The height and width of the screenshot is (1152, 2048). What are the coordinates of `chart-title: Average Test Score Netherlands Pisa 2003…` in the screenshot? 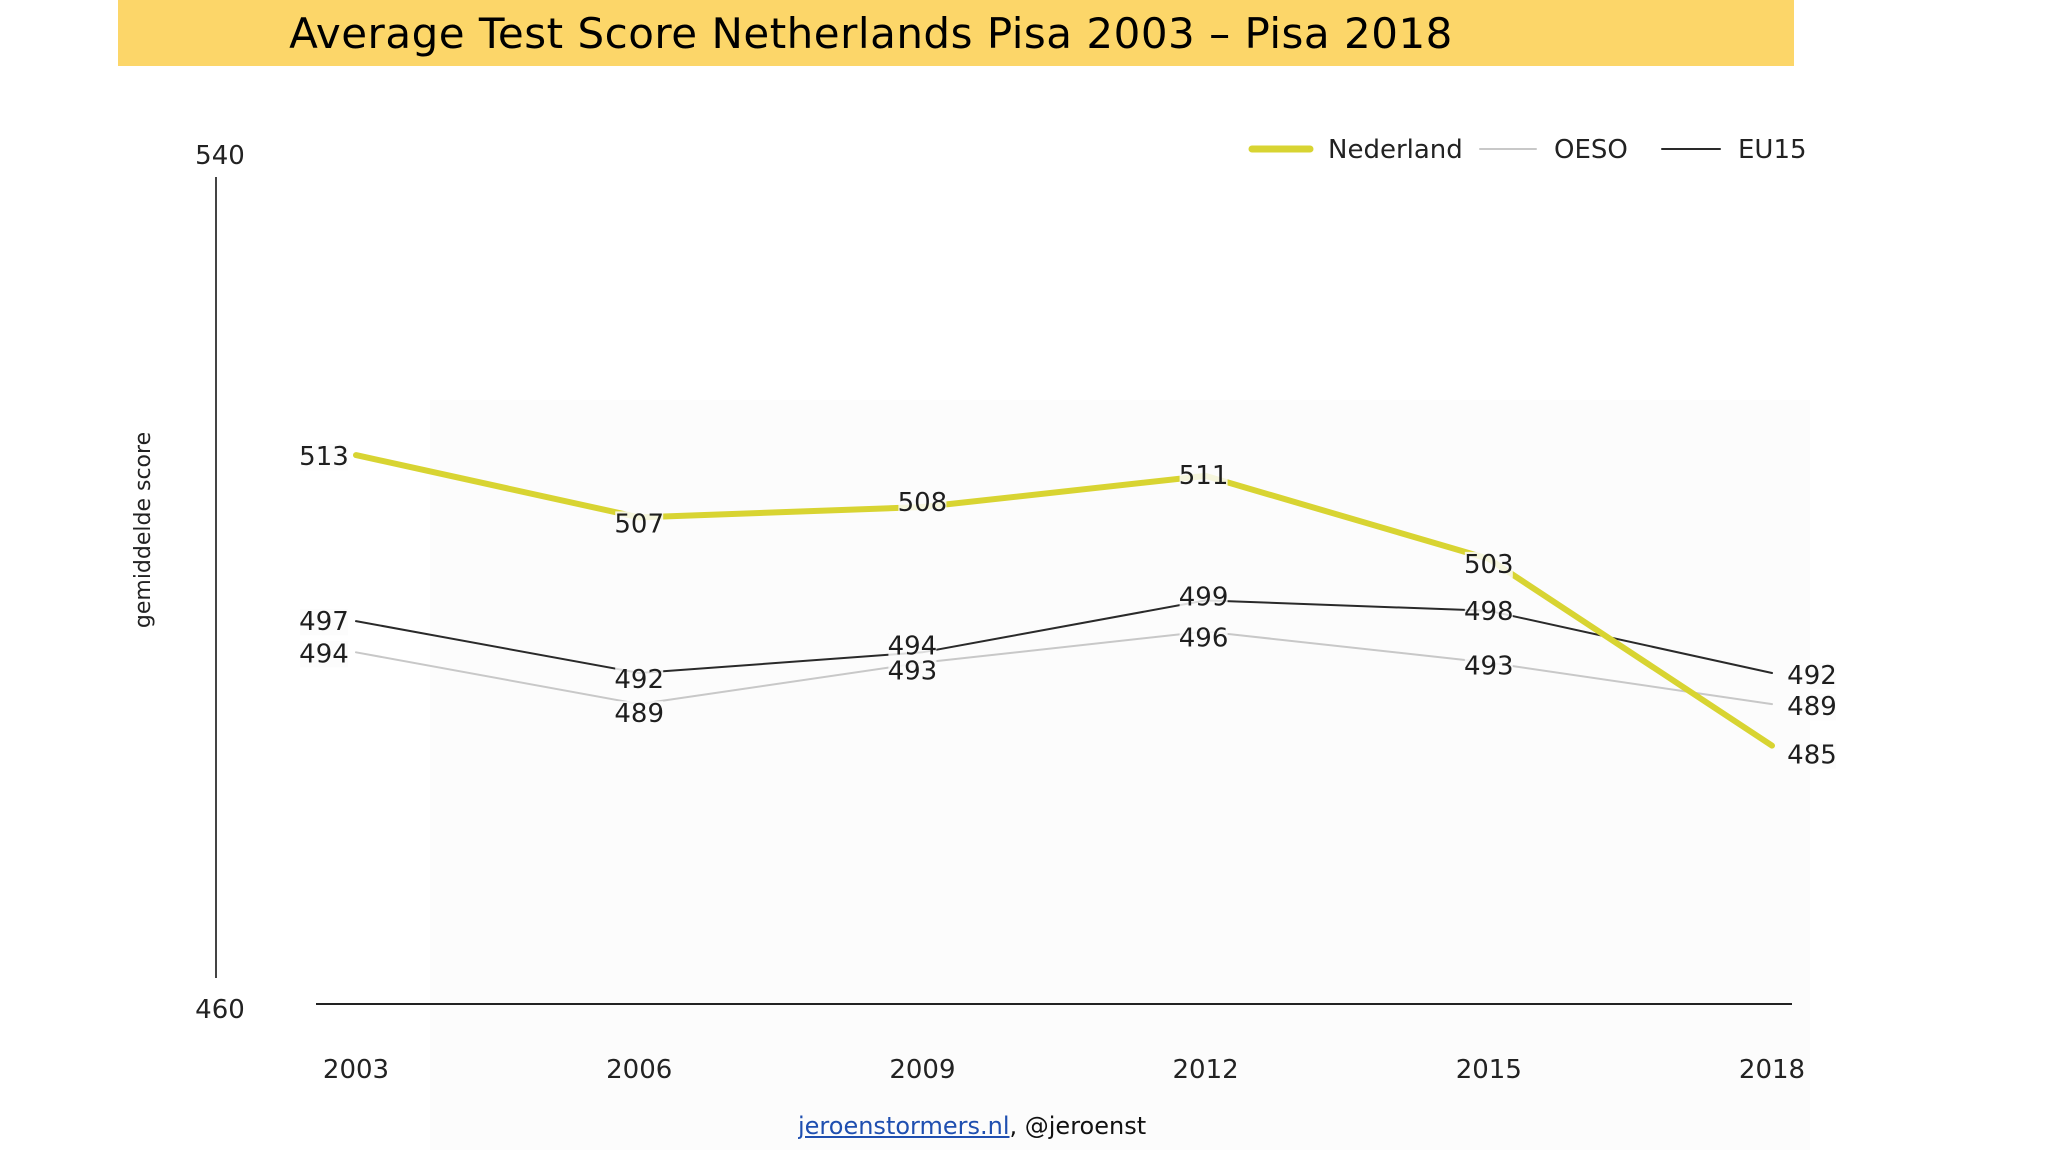 It's located at (871, 33).